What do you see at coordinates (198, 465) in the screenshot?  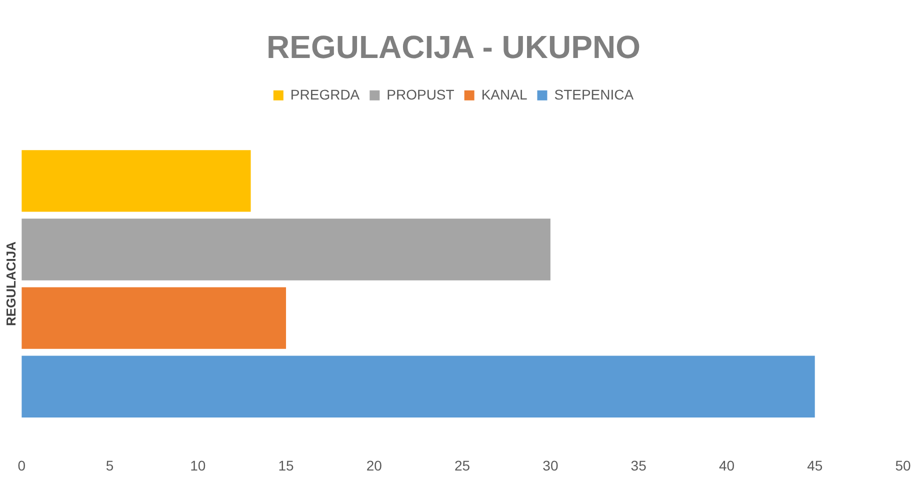 I see `x-tick-label: 10` at bounding box center [198, 465].